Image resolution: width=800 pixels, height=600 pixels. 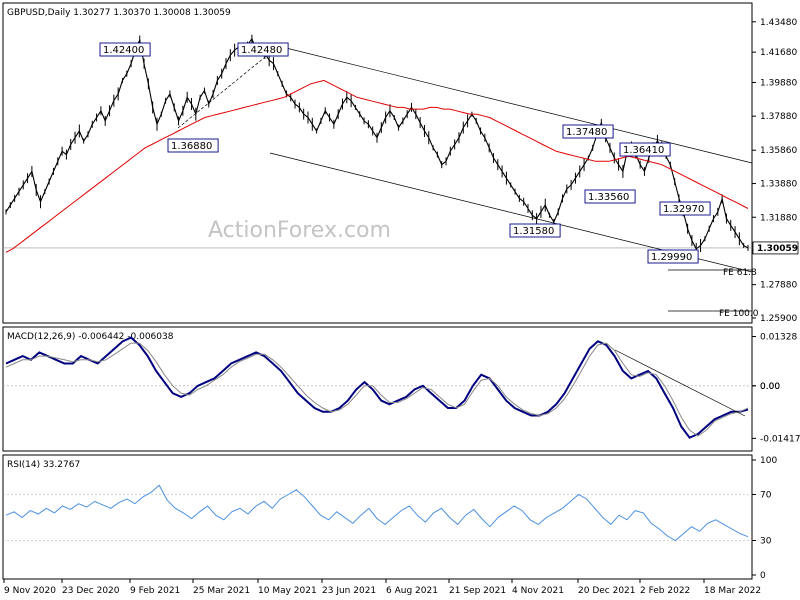 What do you see at coordinates (768, 461) in the screenshot?
I see `rsi-y-tick-label: 100` at bounding box center [768, 461].